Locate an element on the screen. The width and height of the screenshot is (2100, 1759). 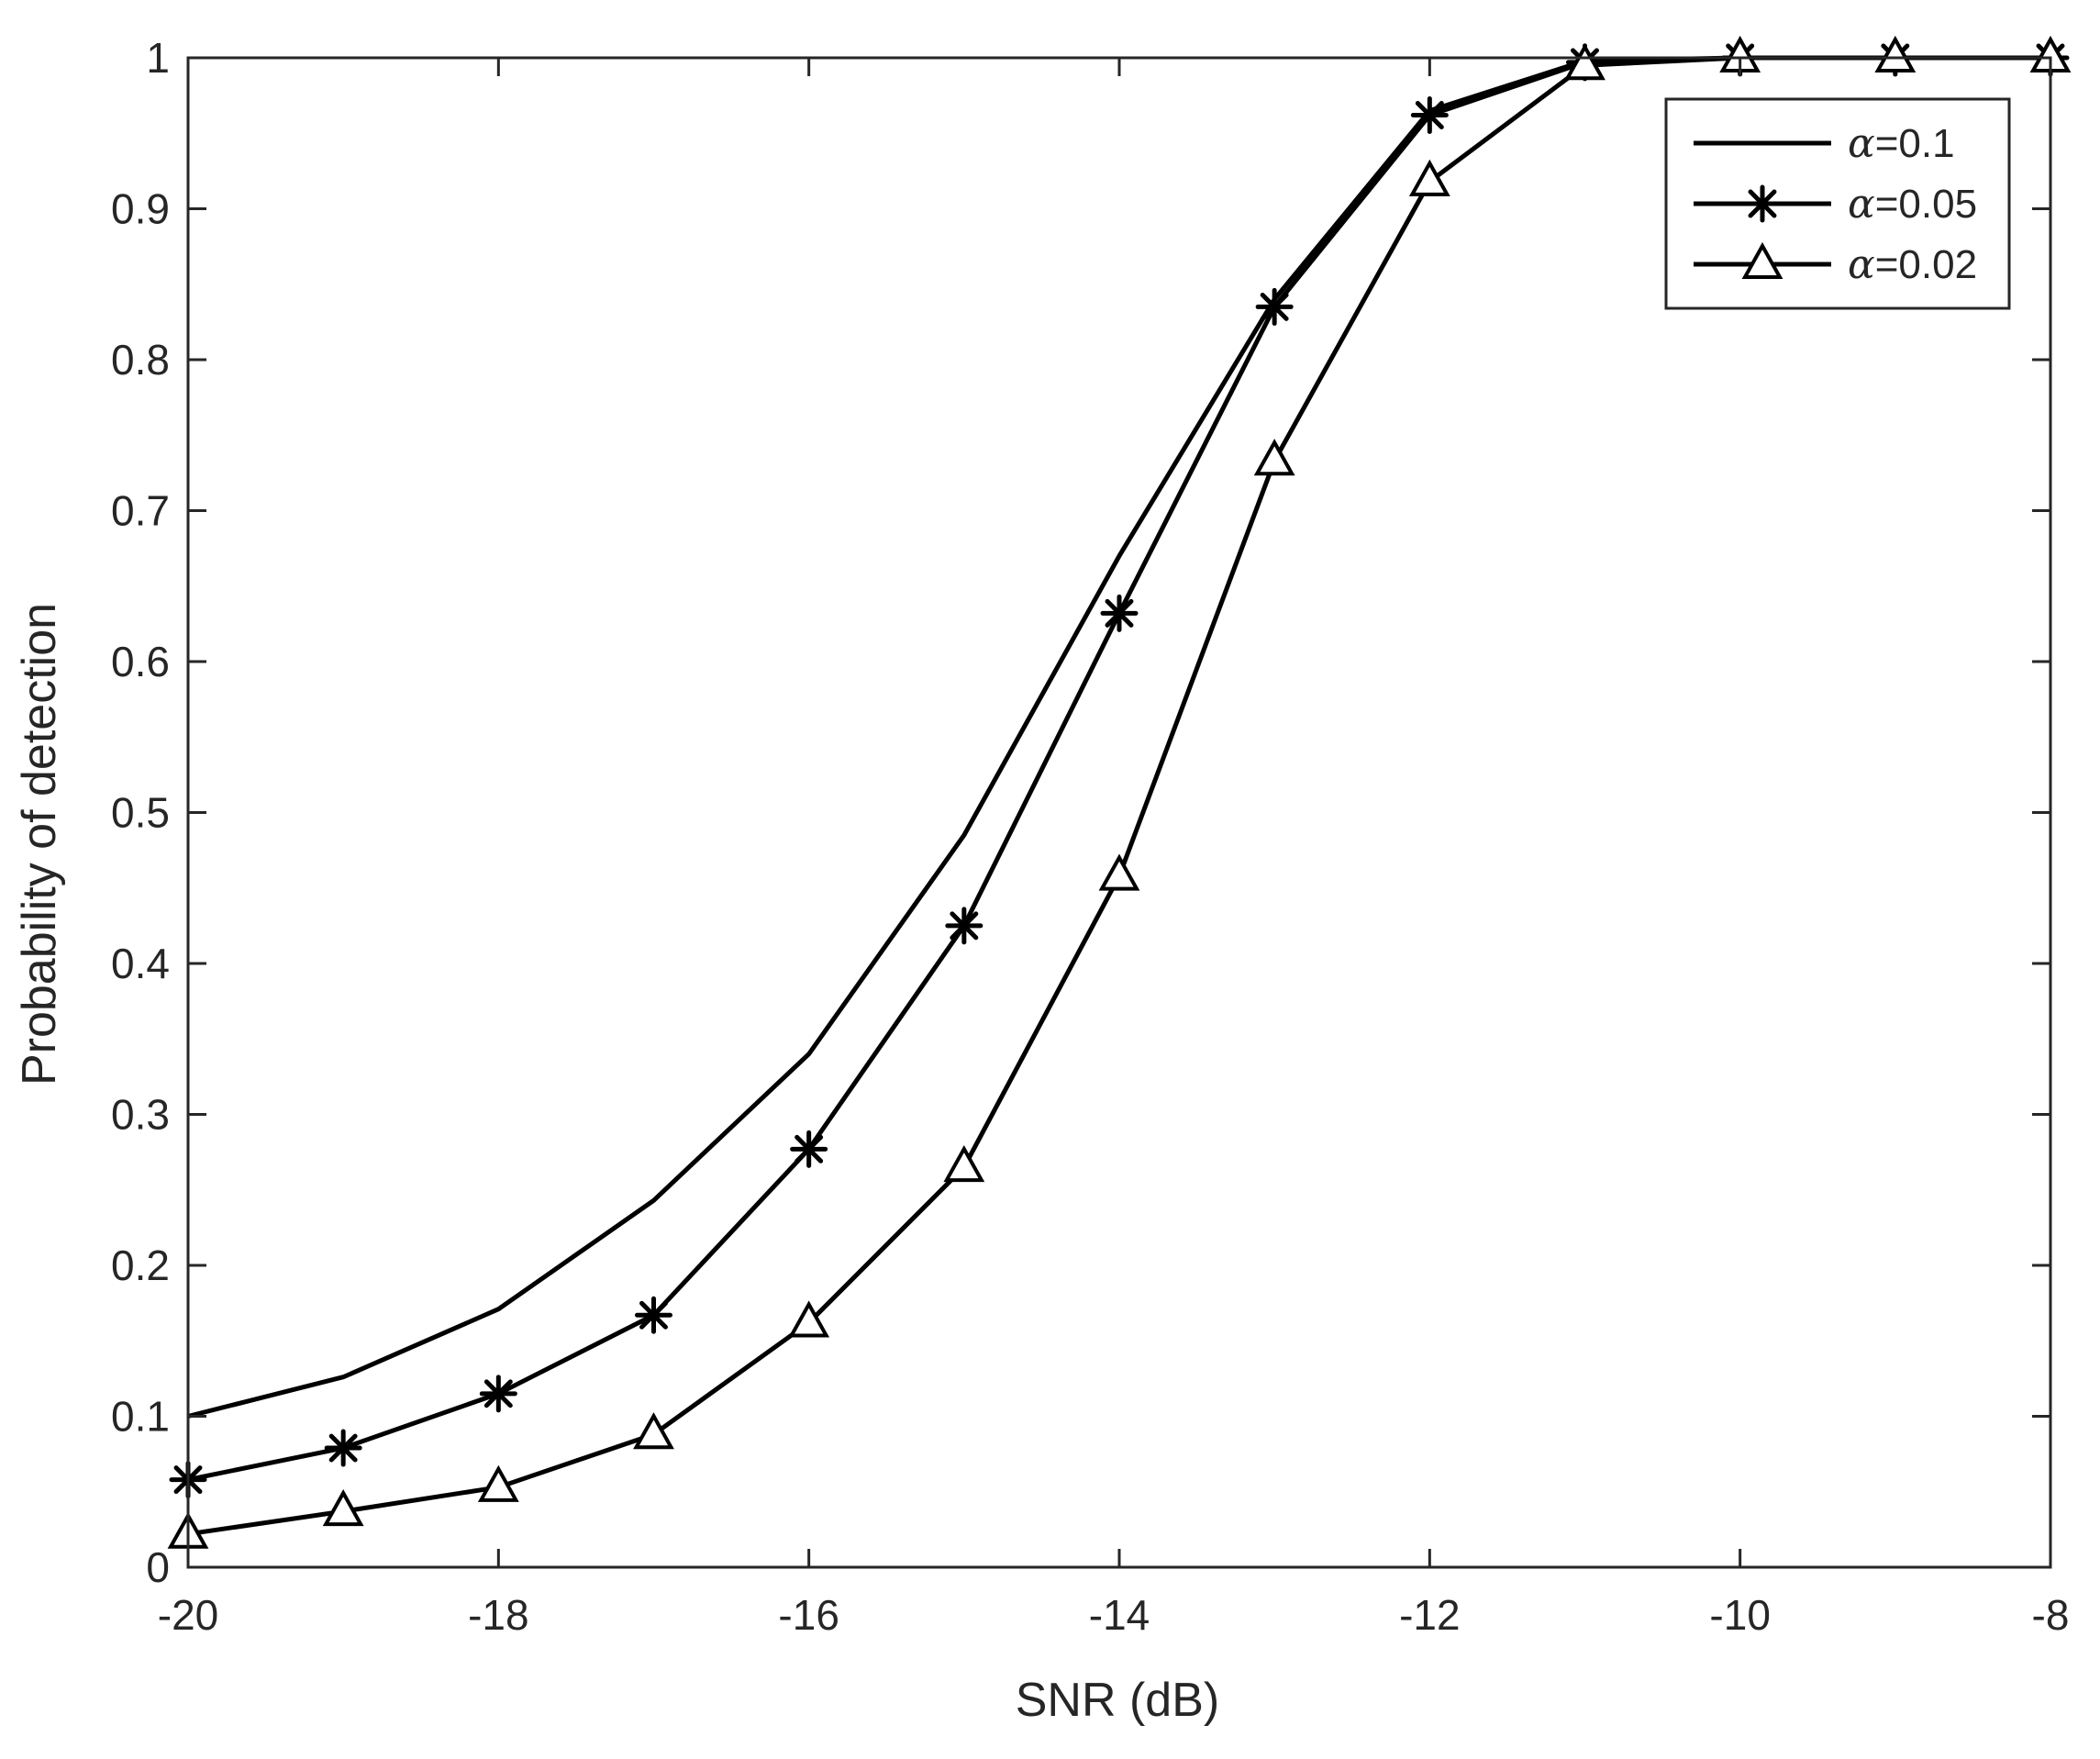
legend-label: α=0.02 is located at coordinates (1912, 264).